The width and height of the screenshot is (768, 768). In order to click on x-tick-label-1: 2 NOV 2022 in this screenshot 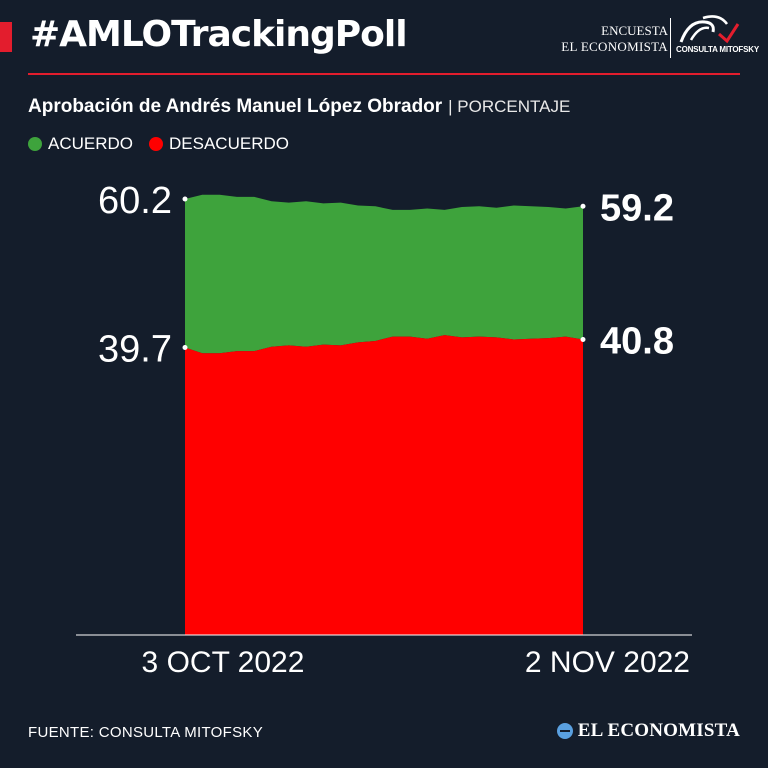, I will do `click(607, 662)`.